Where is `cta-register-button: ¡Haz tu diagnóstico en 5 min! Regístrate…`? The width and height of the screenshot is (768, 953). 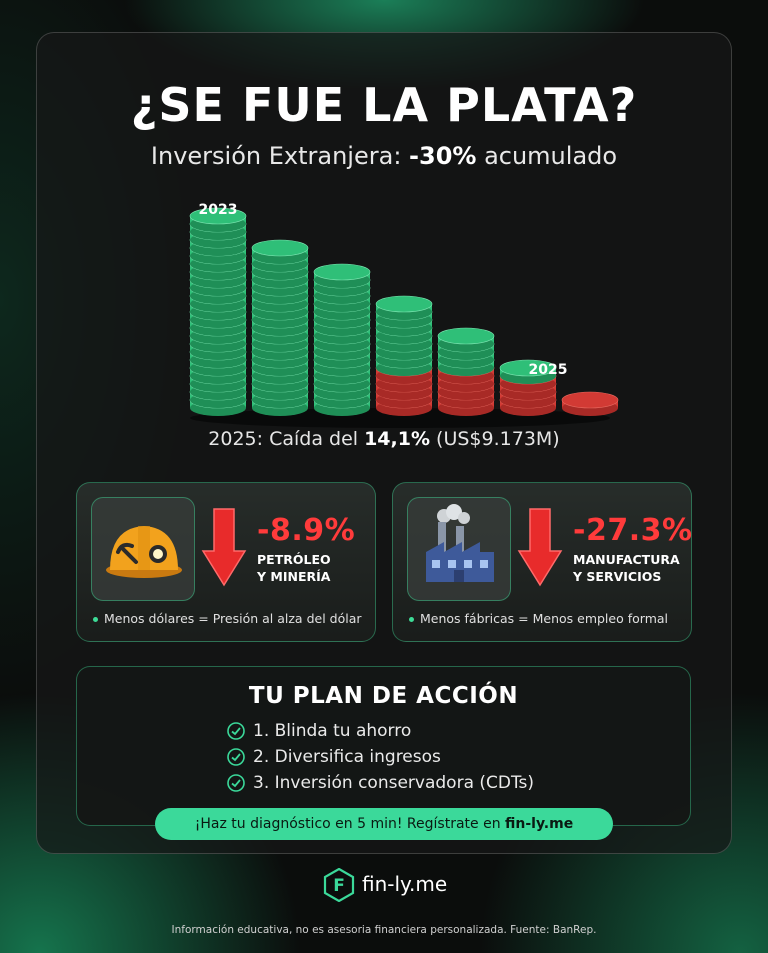
cta-register-button: ¡Haz tu diagnóstico en 5 min! Regístrate… is located at coordinates (384, 824).